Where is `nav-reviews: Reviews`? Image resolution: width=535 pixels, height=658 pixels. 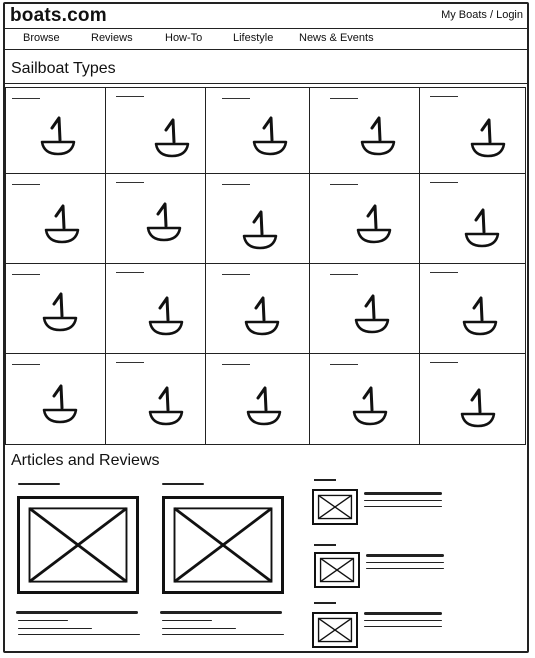
nav-reviews: Reviews is located at coordinates (112, 38).